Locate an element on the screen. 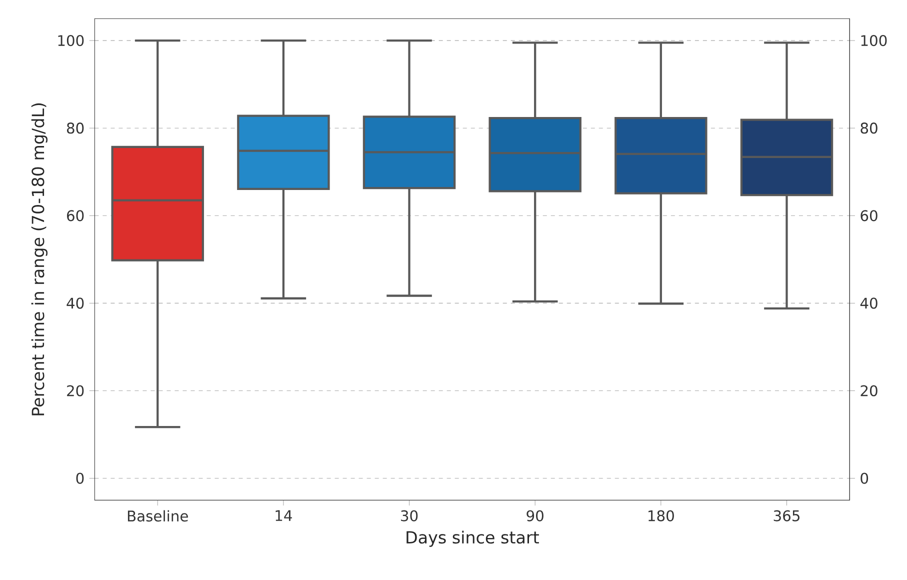 This screenshot has height=580, width=907. y-tick-label: 80 is located at coordinates (75, 128).